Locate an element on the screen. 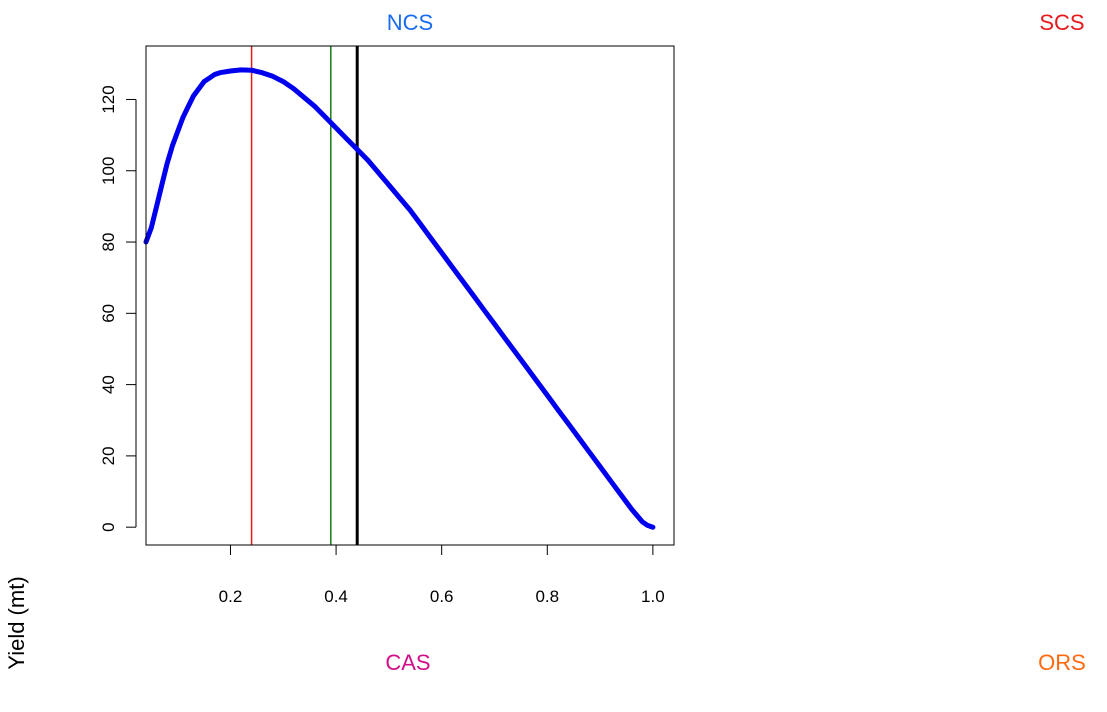 The image size is (1107, 712). region-label-ncs: NCS is located at coordinates (410, 22).